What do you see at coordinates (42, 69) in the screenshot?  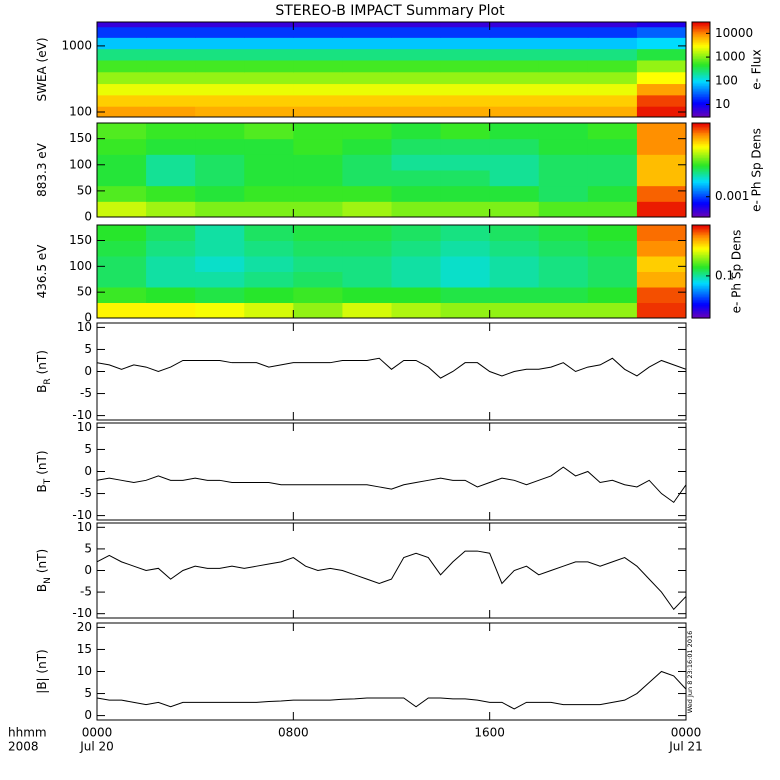 I see `y-axis-label: SWEA (eV)` at bounding box center [42, 69].